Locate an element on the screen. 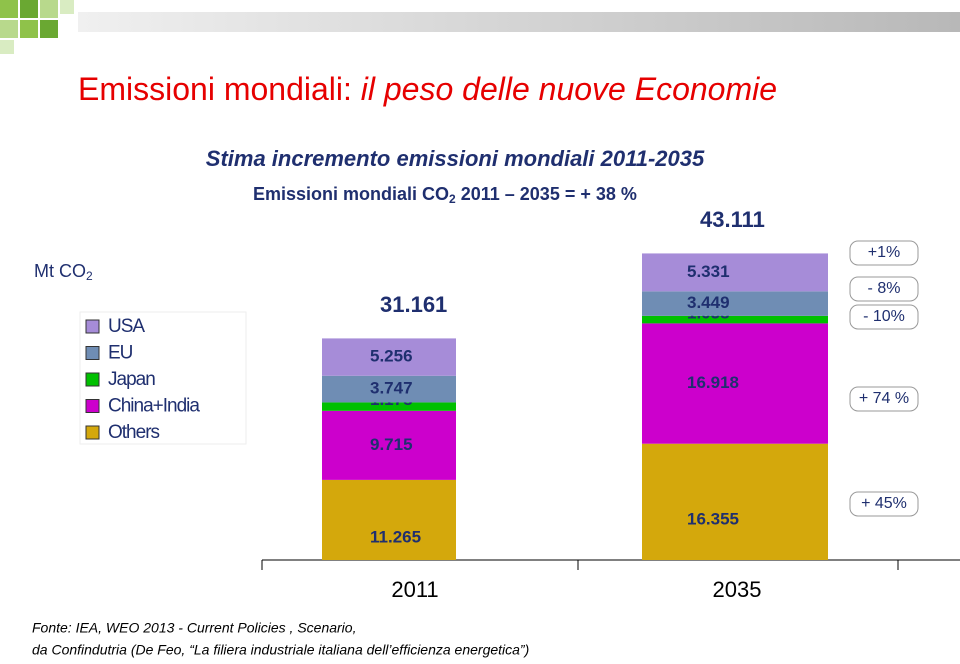  change-label: + 45% is located at coordinates (884, 503).